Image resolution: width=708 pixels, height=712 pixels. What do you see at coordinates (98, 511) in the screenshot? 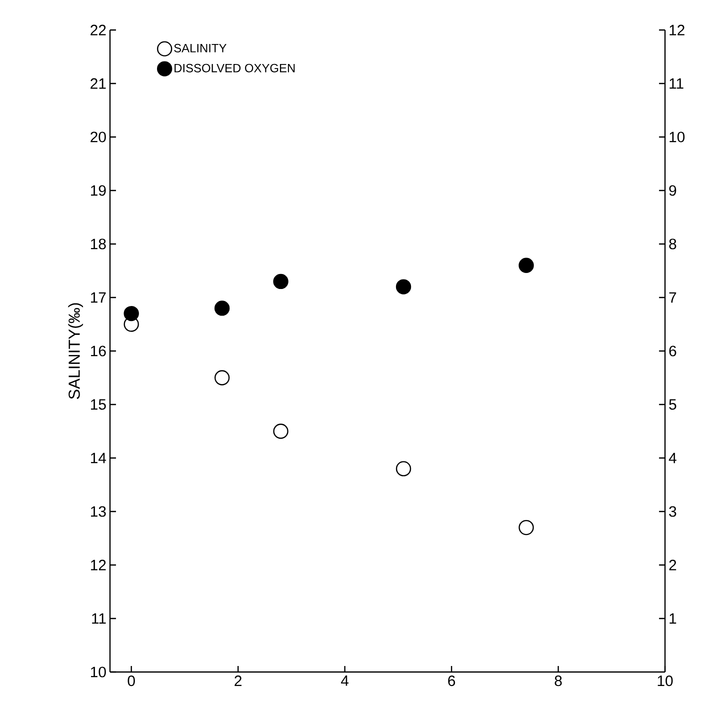
I see `y-tick-label: 13` at bounding box center [98, 511].